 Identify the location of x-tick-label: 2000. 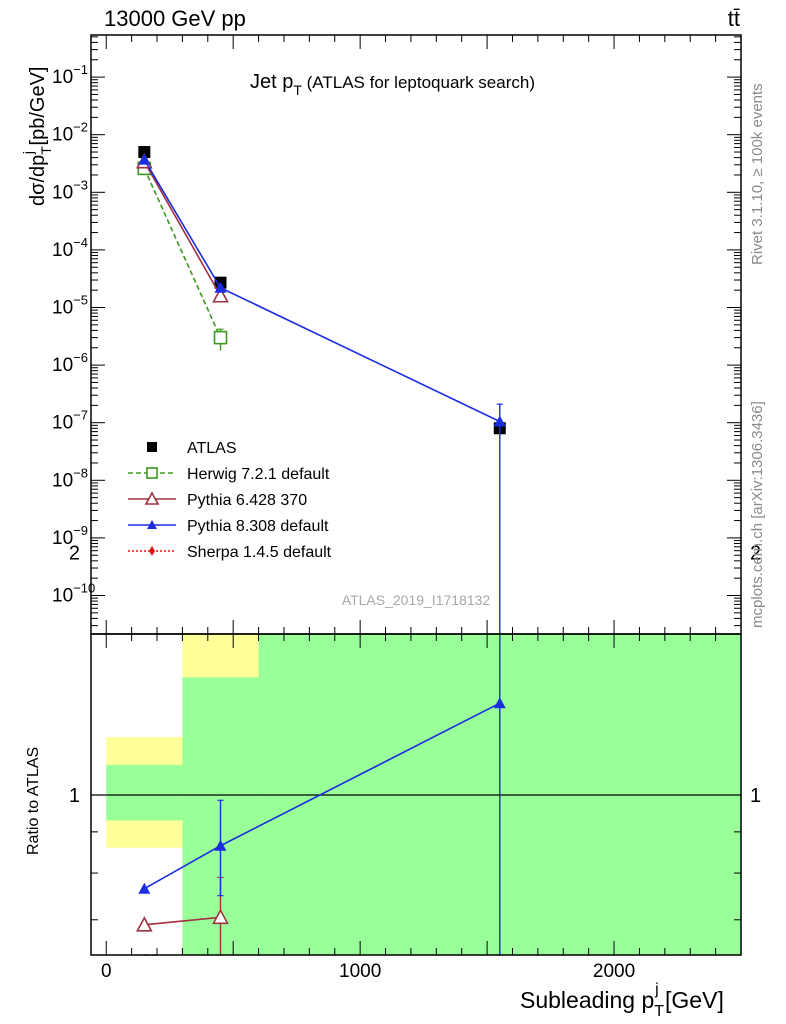
(614, 971).